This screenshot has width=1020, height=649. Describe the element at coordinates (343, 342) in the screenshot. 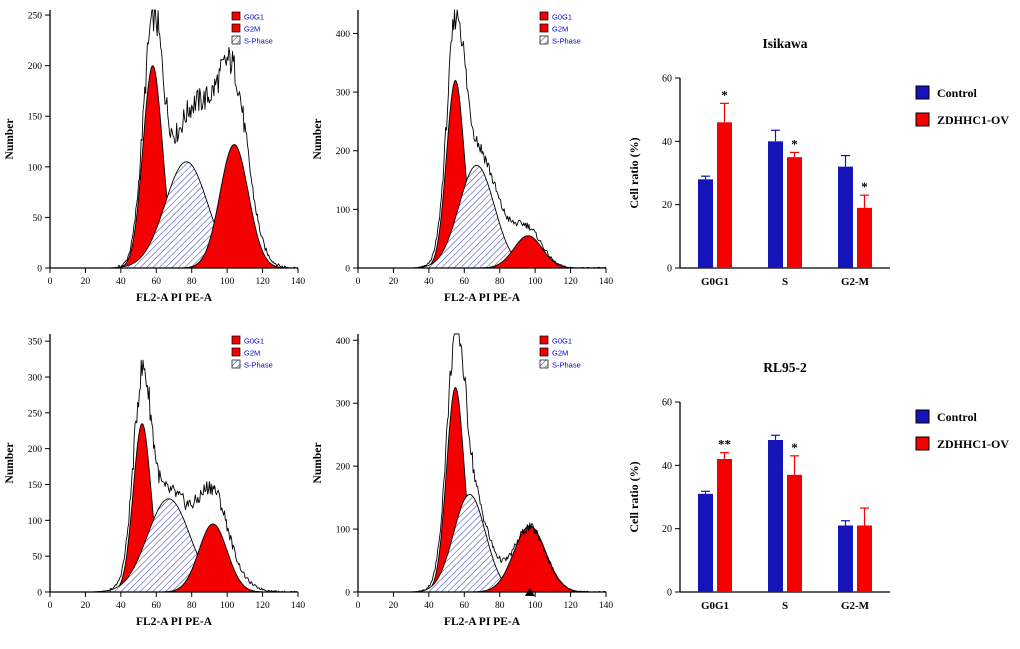

I see `y-tick-label: 400` at that location.